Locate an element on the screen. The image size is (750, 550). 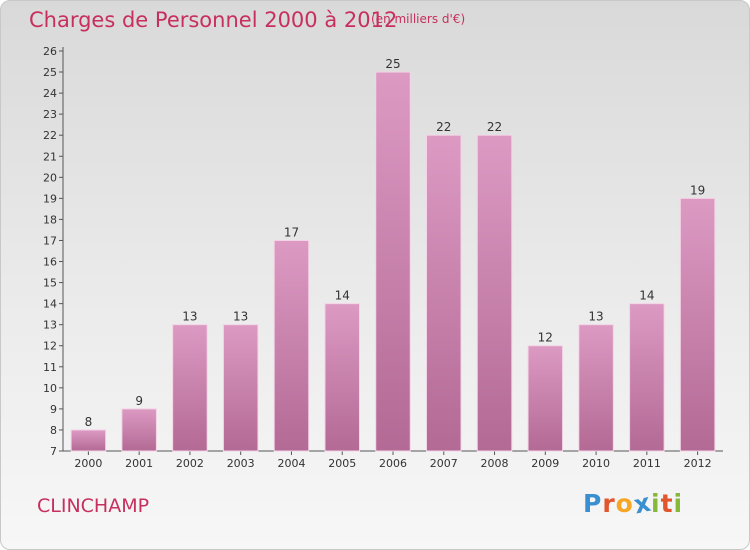
value-label-2009: 12 is located at coordinates (545, 338).